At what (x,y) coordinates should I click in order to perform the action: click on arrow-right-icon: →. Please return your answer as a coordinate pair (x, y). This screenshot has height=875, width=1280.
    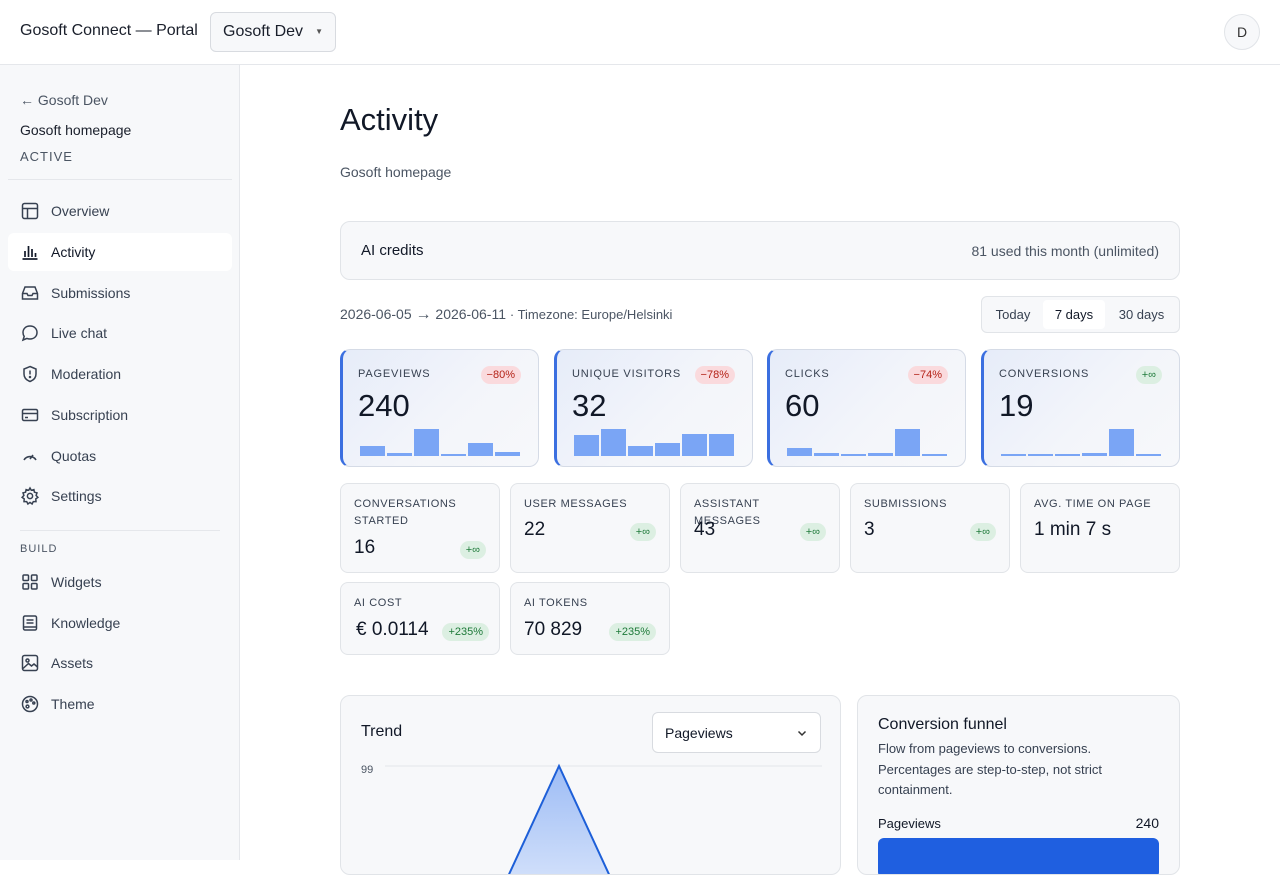
    Looking at the image, I should click on (423, 314).